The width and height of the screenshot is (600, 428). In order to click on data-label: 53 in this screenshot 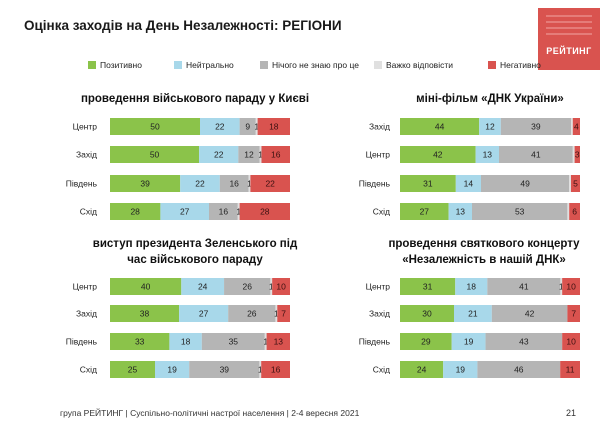, I will do `click(520, 212)`.